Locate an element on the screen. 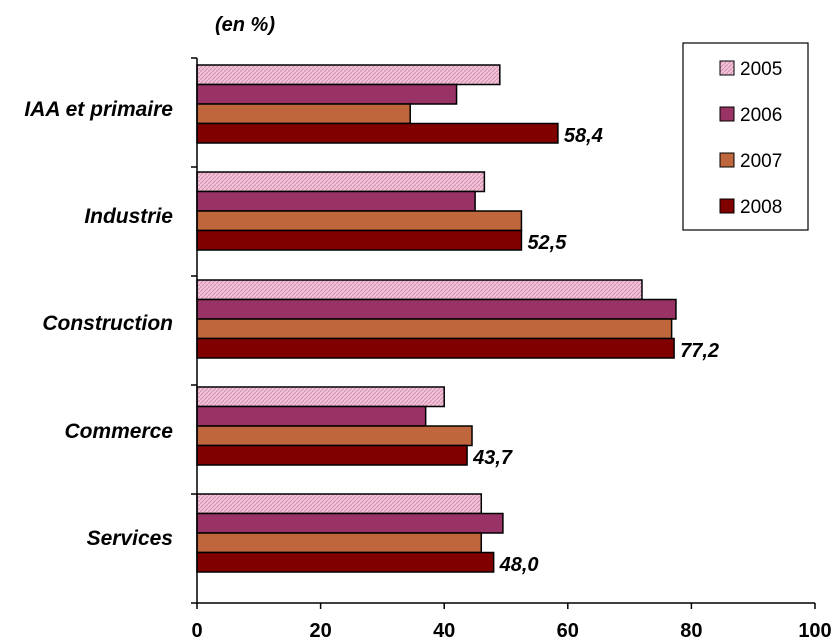  category-label: Commerce is located at coordinates (118, 431).